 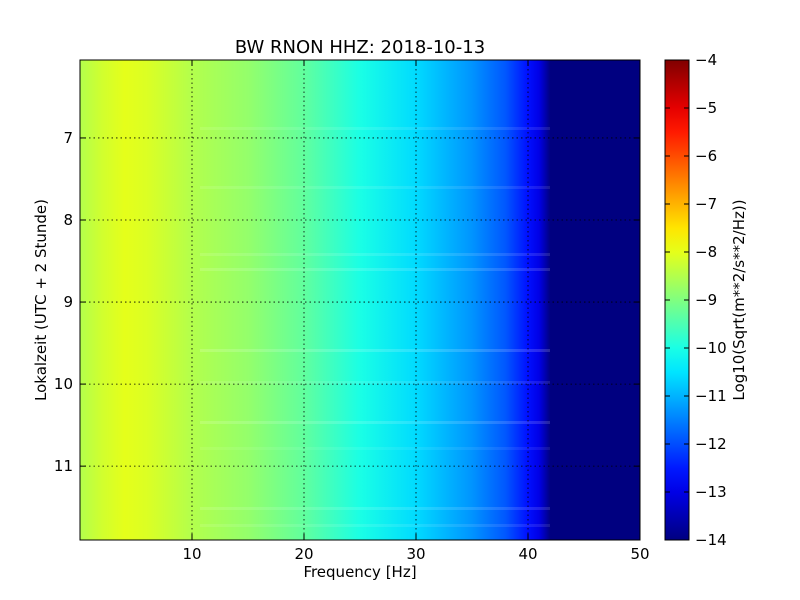 I want to click on colorbar-tick-label: −4, so click(x=706, y=60).